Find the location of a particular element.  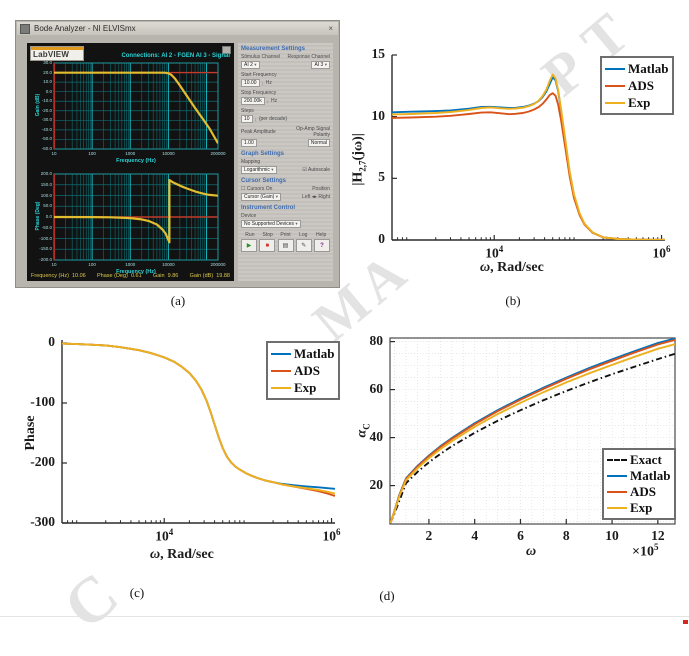

stimulus-channel-label: Stimulus Channel is located at coordinates (261, 57).